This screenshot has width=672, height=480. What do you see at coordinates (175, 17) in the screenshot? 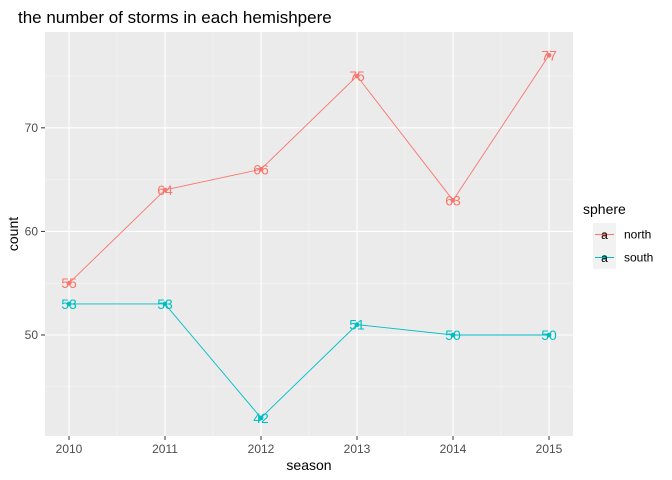
I see `chart-title: the number of storms in each hemishpere` at bounding box center [175, 17].